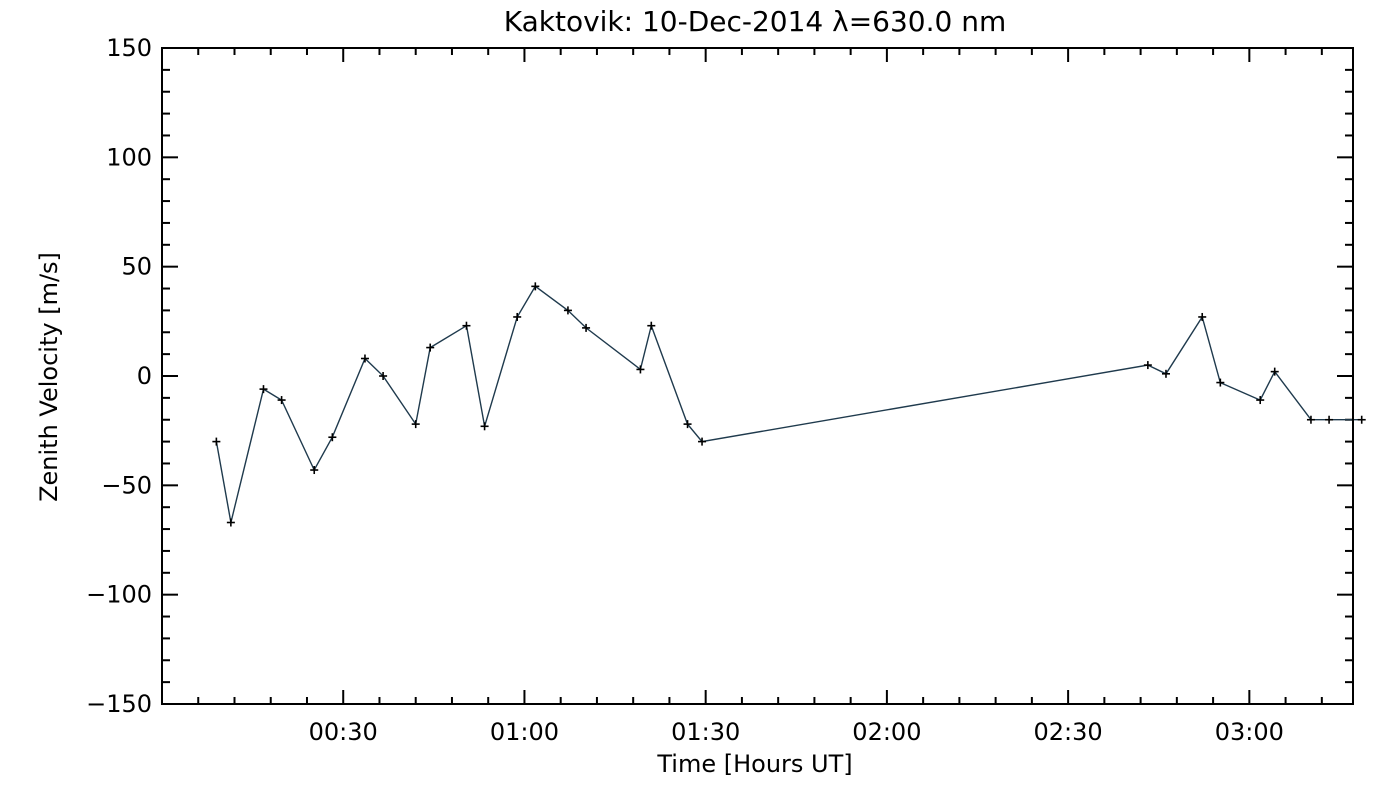 Image resolution: width=1400 pixels, height=800 pixels. What do you see at coordinates (119, 595) in the screenshot?
I see `y-tick-label: −100` at bounding box center [119, 595].